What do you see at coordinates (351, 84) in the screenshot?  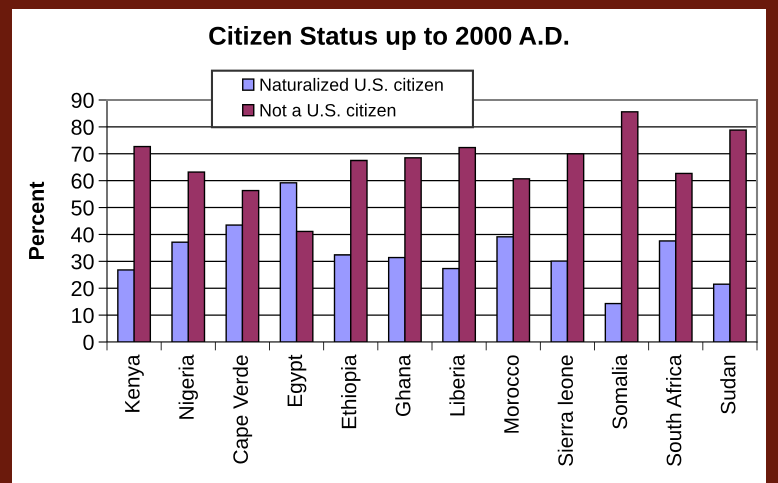 I see `legend-label: Naturalized U.S. citizen` at bounding box center [351, 84].